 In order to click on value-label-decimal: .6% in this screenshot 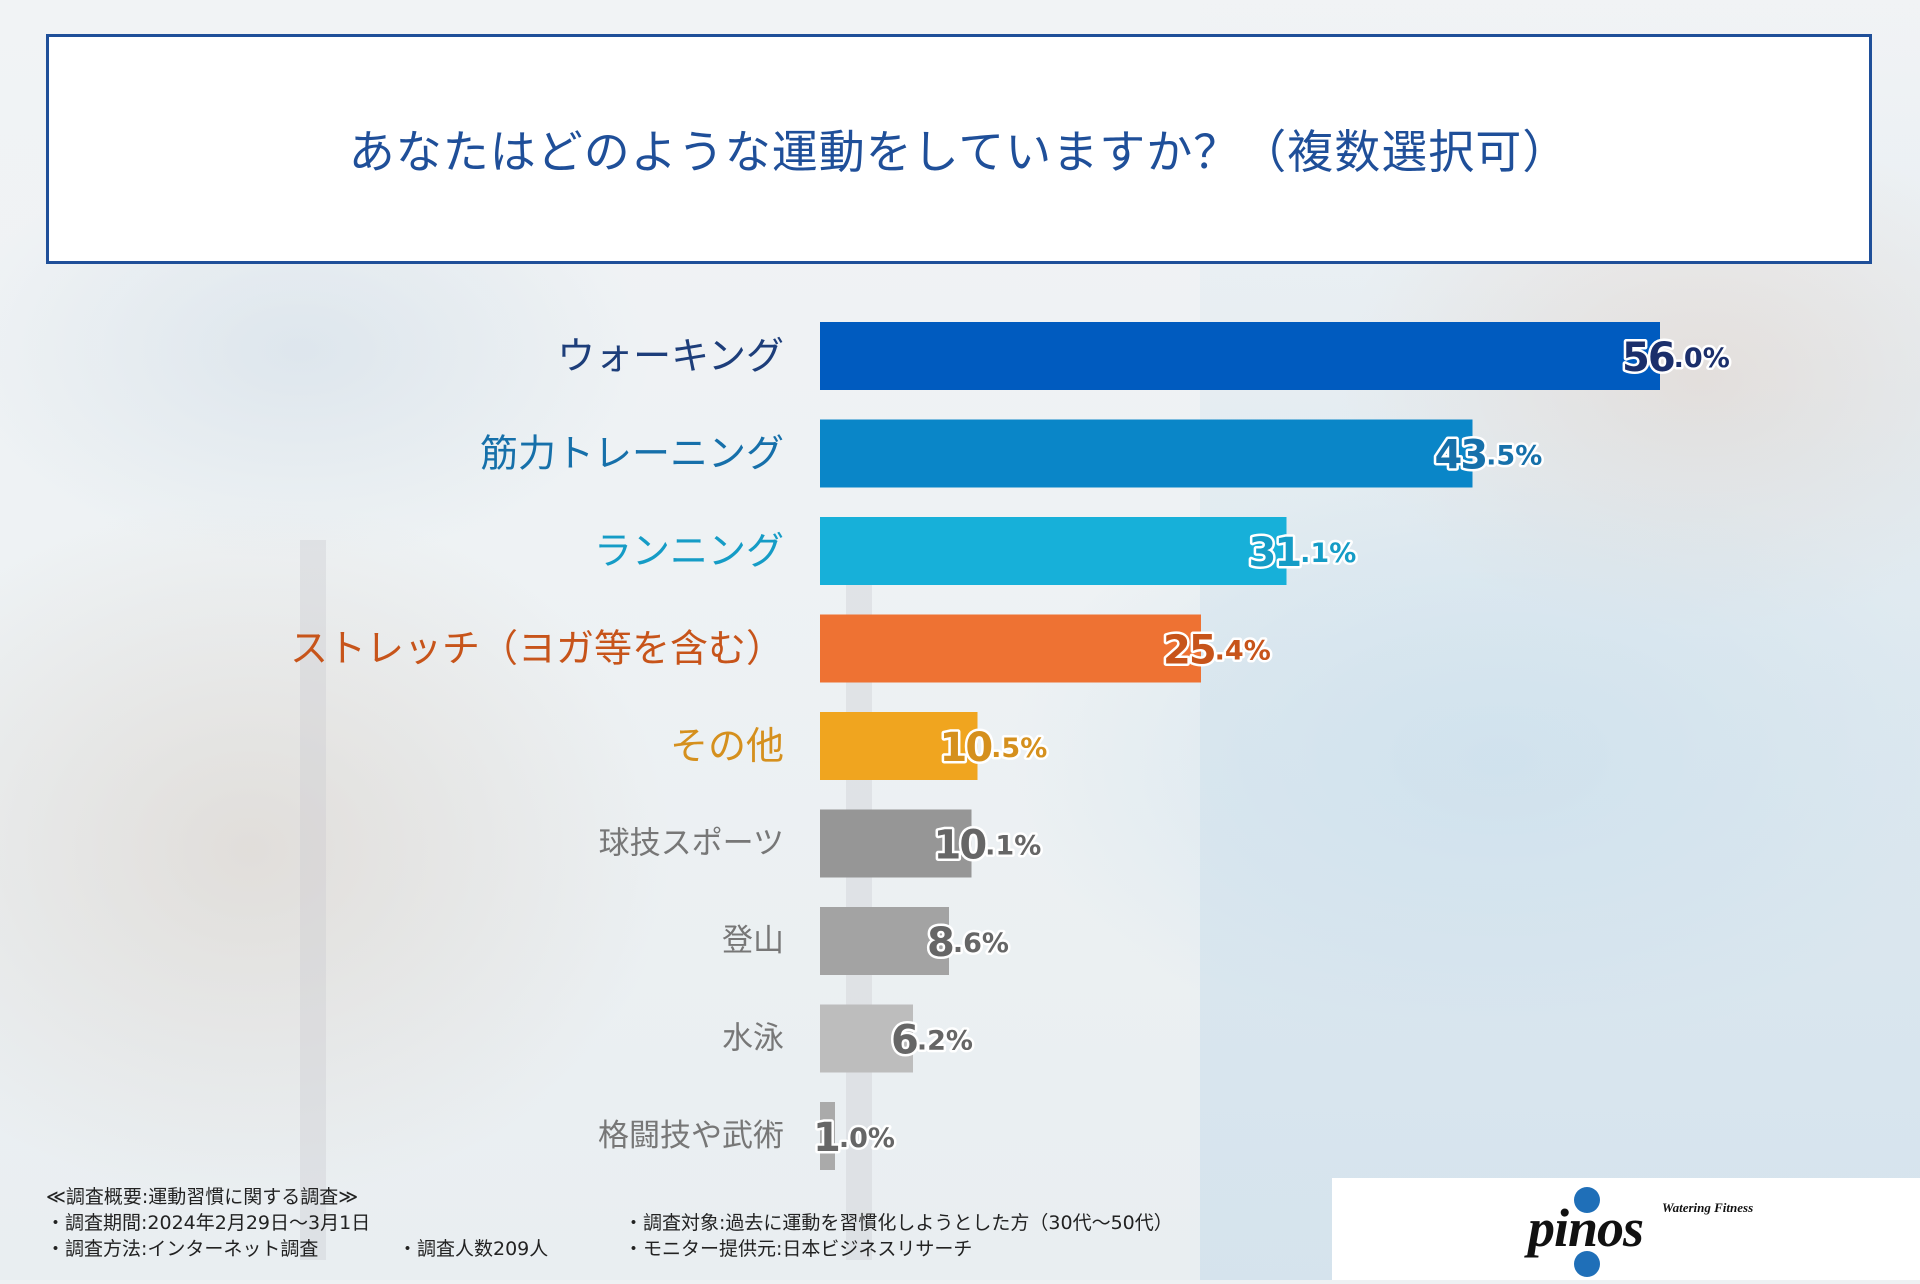, I will do `click(981, 943)`.